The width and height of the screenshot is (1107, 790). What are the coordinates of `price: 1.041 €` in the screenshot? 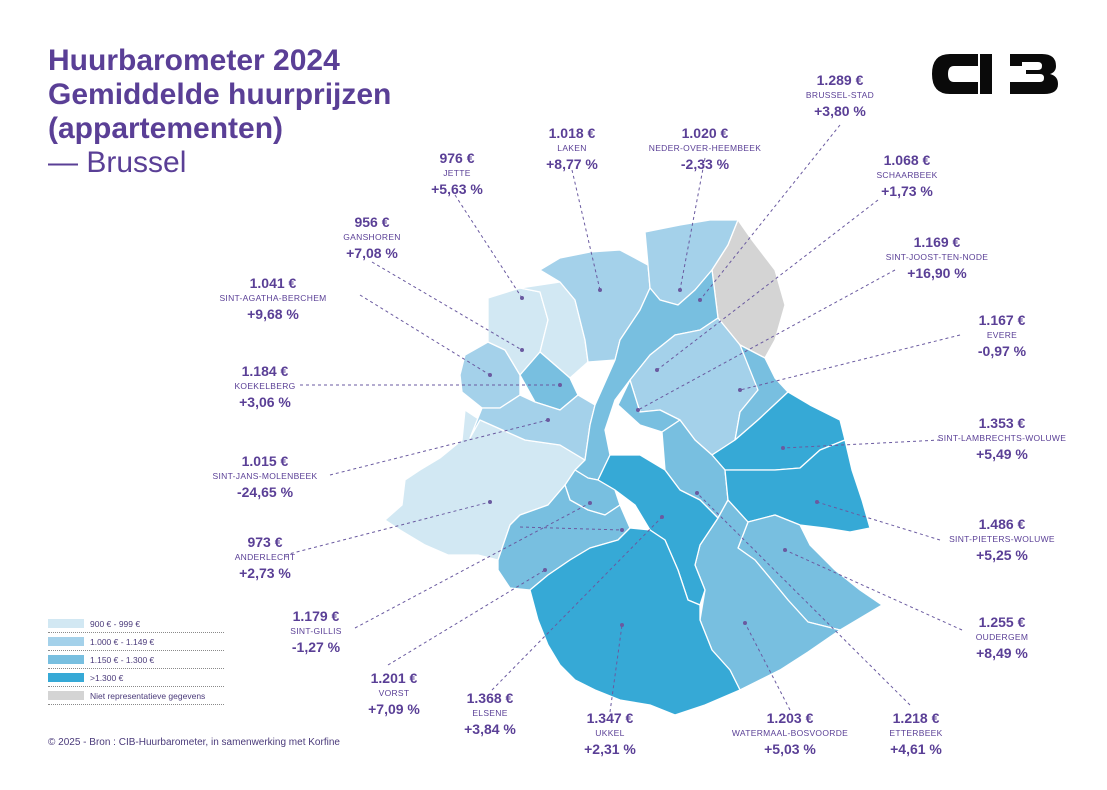 It's located at (273, 283).